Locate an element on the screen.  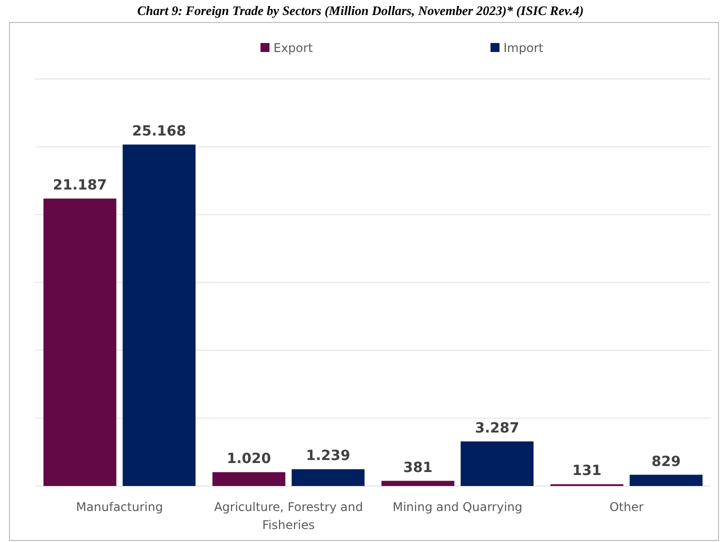
x-tick-label: Mining and Quarrying is located at coordinates (457, 507).